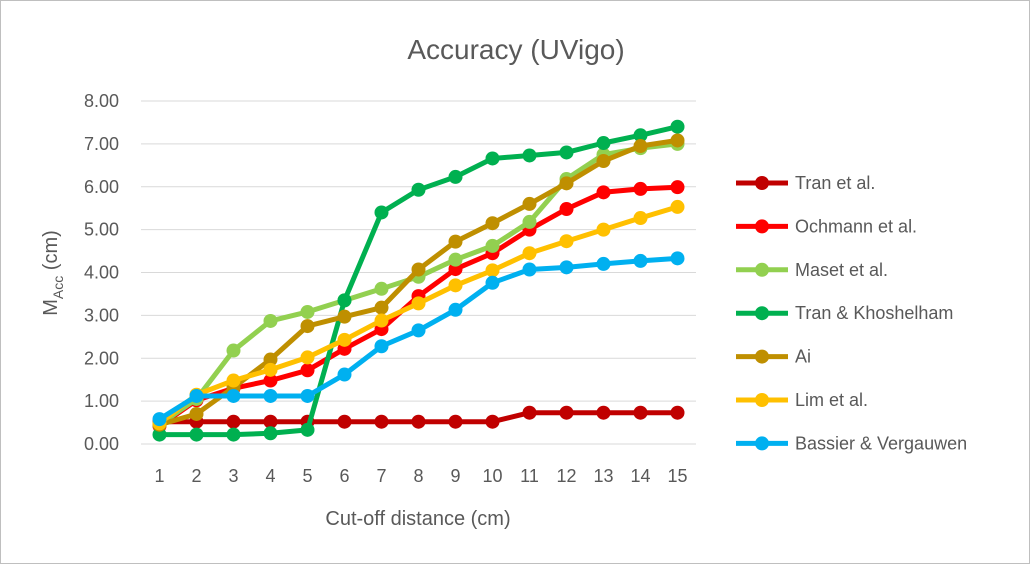 Image resolution: width=1030 pixels, height=565 pixels. I want to click on x-tick-label: 15, so click(677, 476).